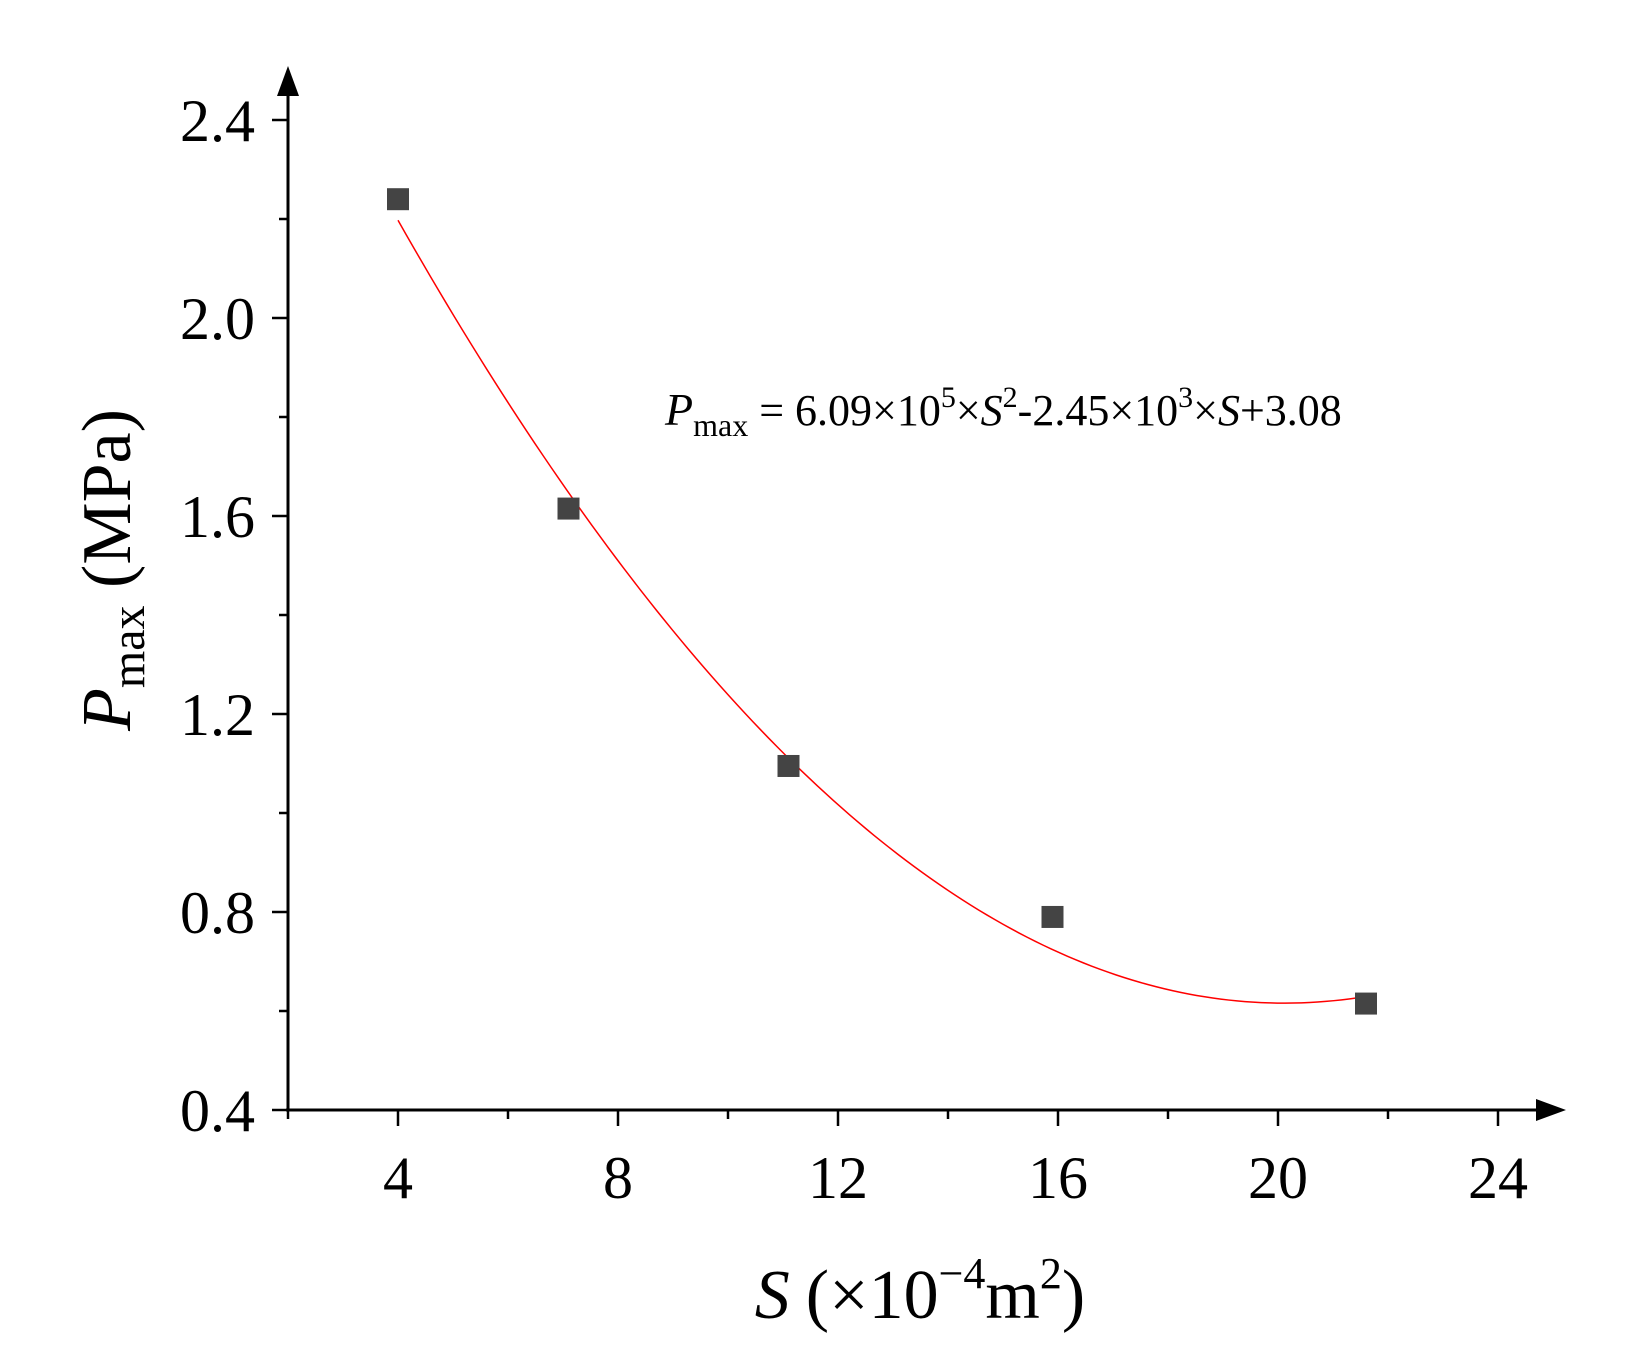 This screenshot has height=1367, width=1643. I want to click on x-tick-label: 24, so click(1498, 1178).